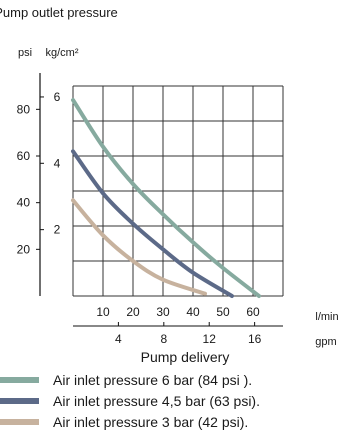 This screenshot has width=342, height=437. I want to click on x-lpm-tick-label: 60, so click(253, 312).